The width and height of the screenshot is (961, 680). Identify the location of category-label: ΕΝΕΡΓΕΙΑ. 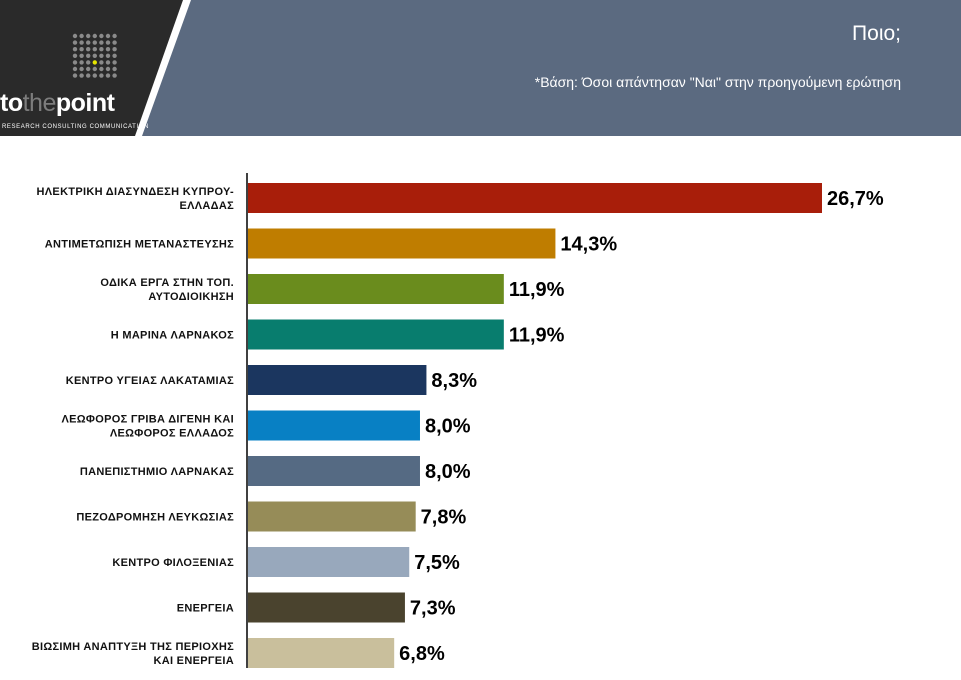
(205, 609).